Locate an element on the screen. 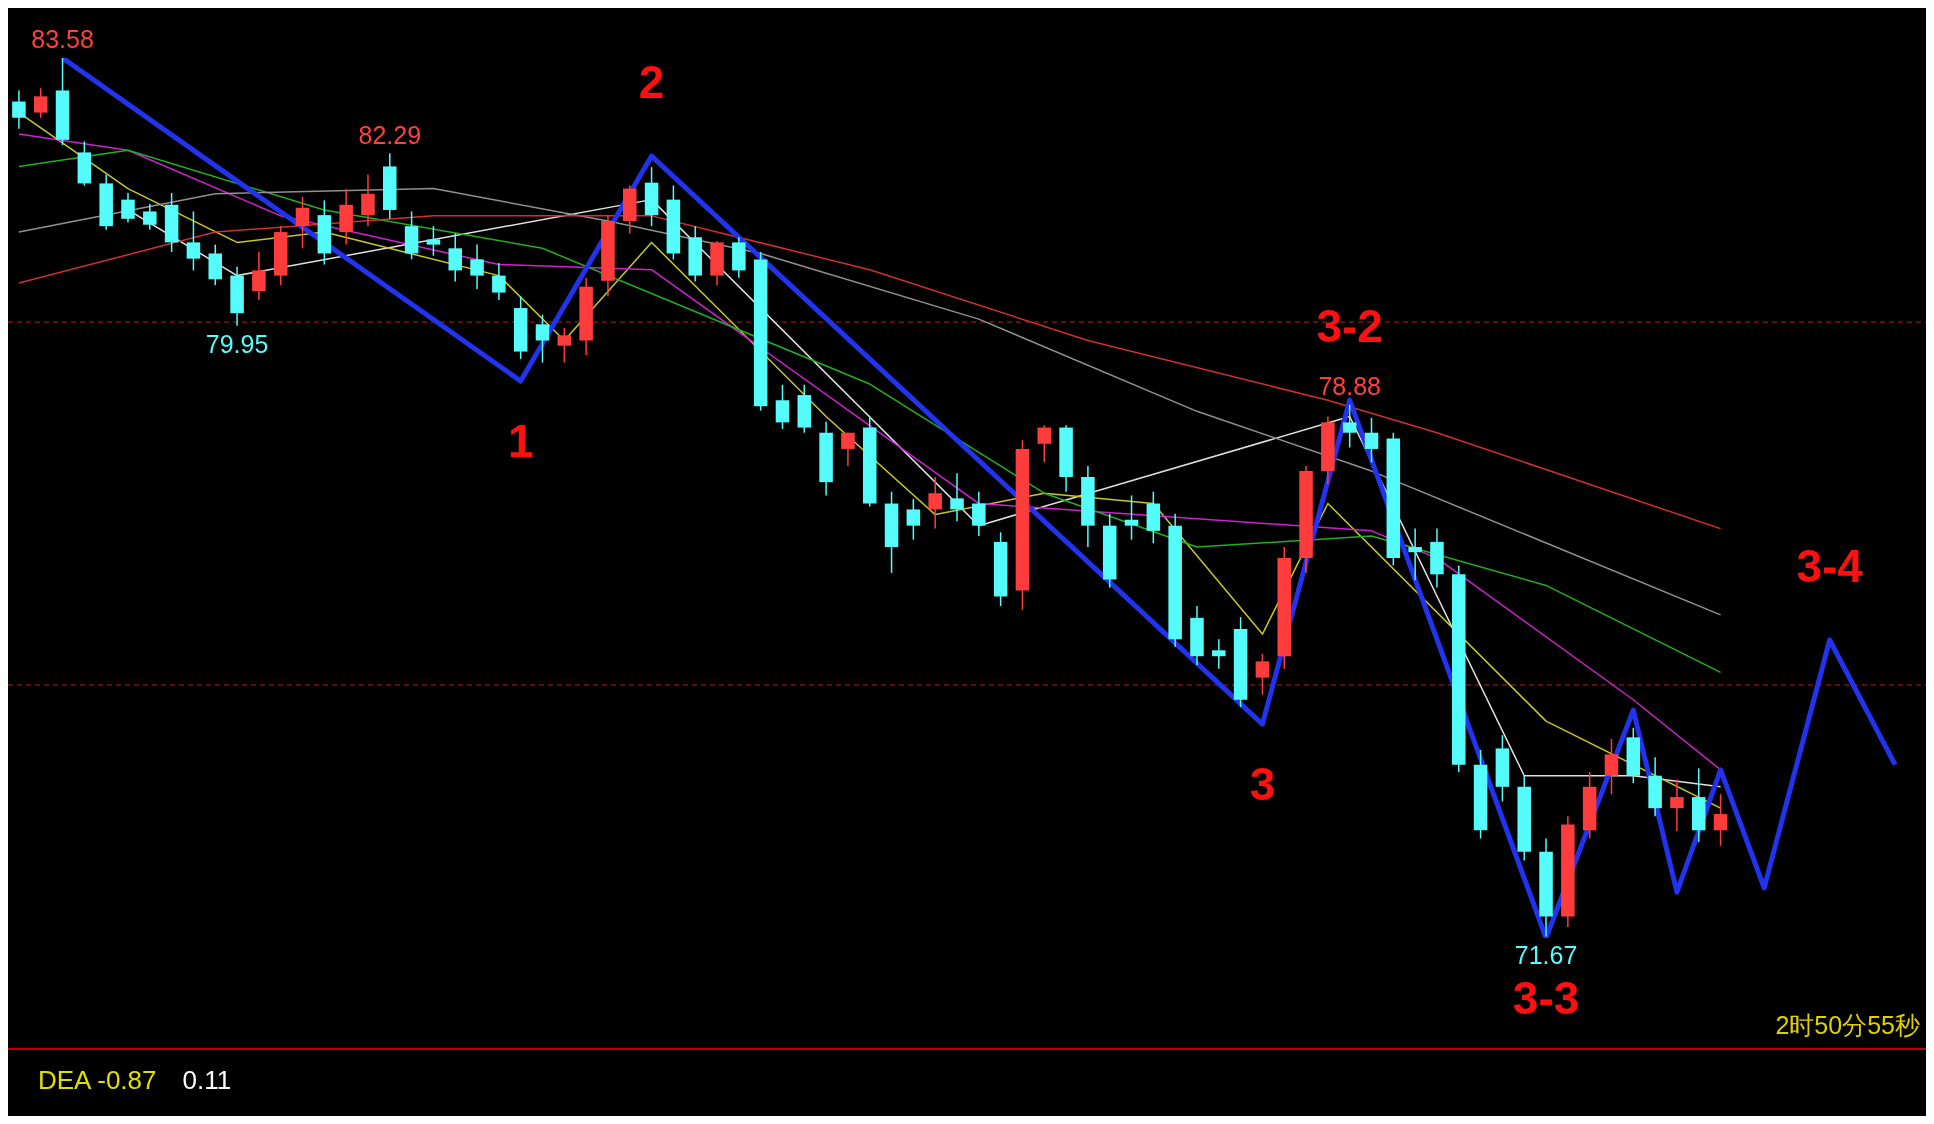  annotation: 78.88 is located at coordinates (1349, 386).